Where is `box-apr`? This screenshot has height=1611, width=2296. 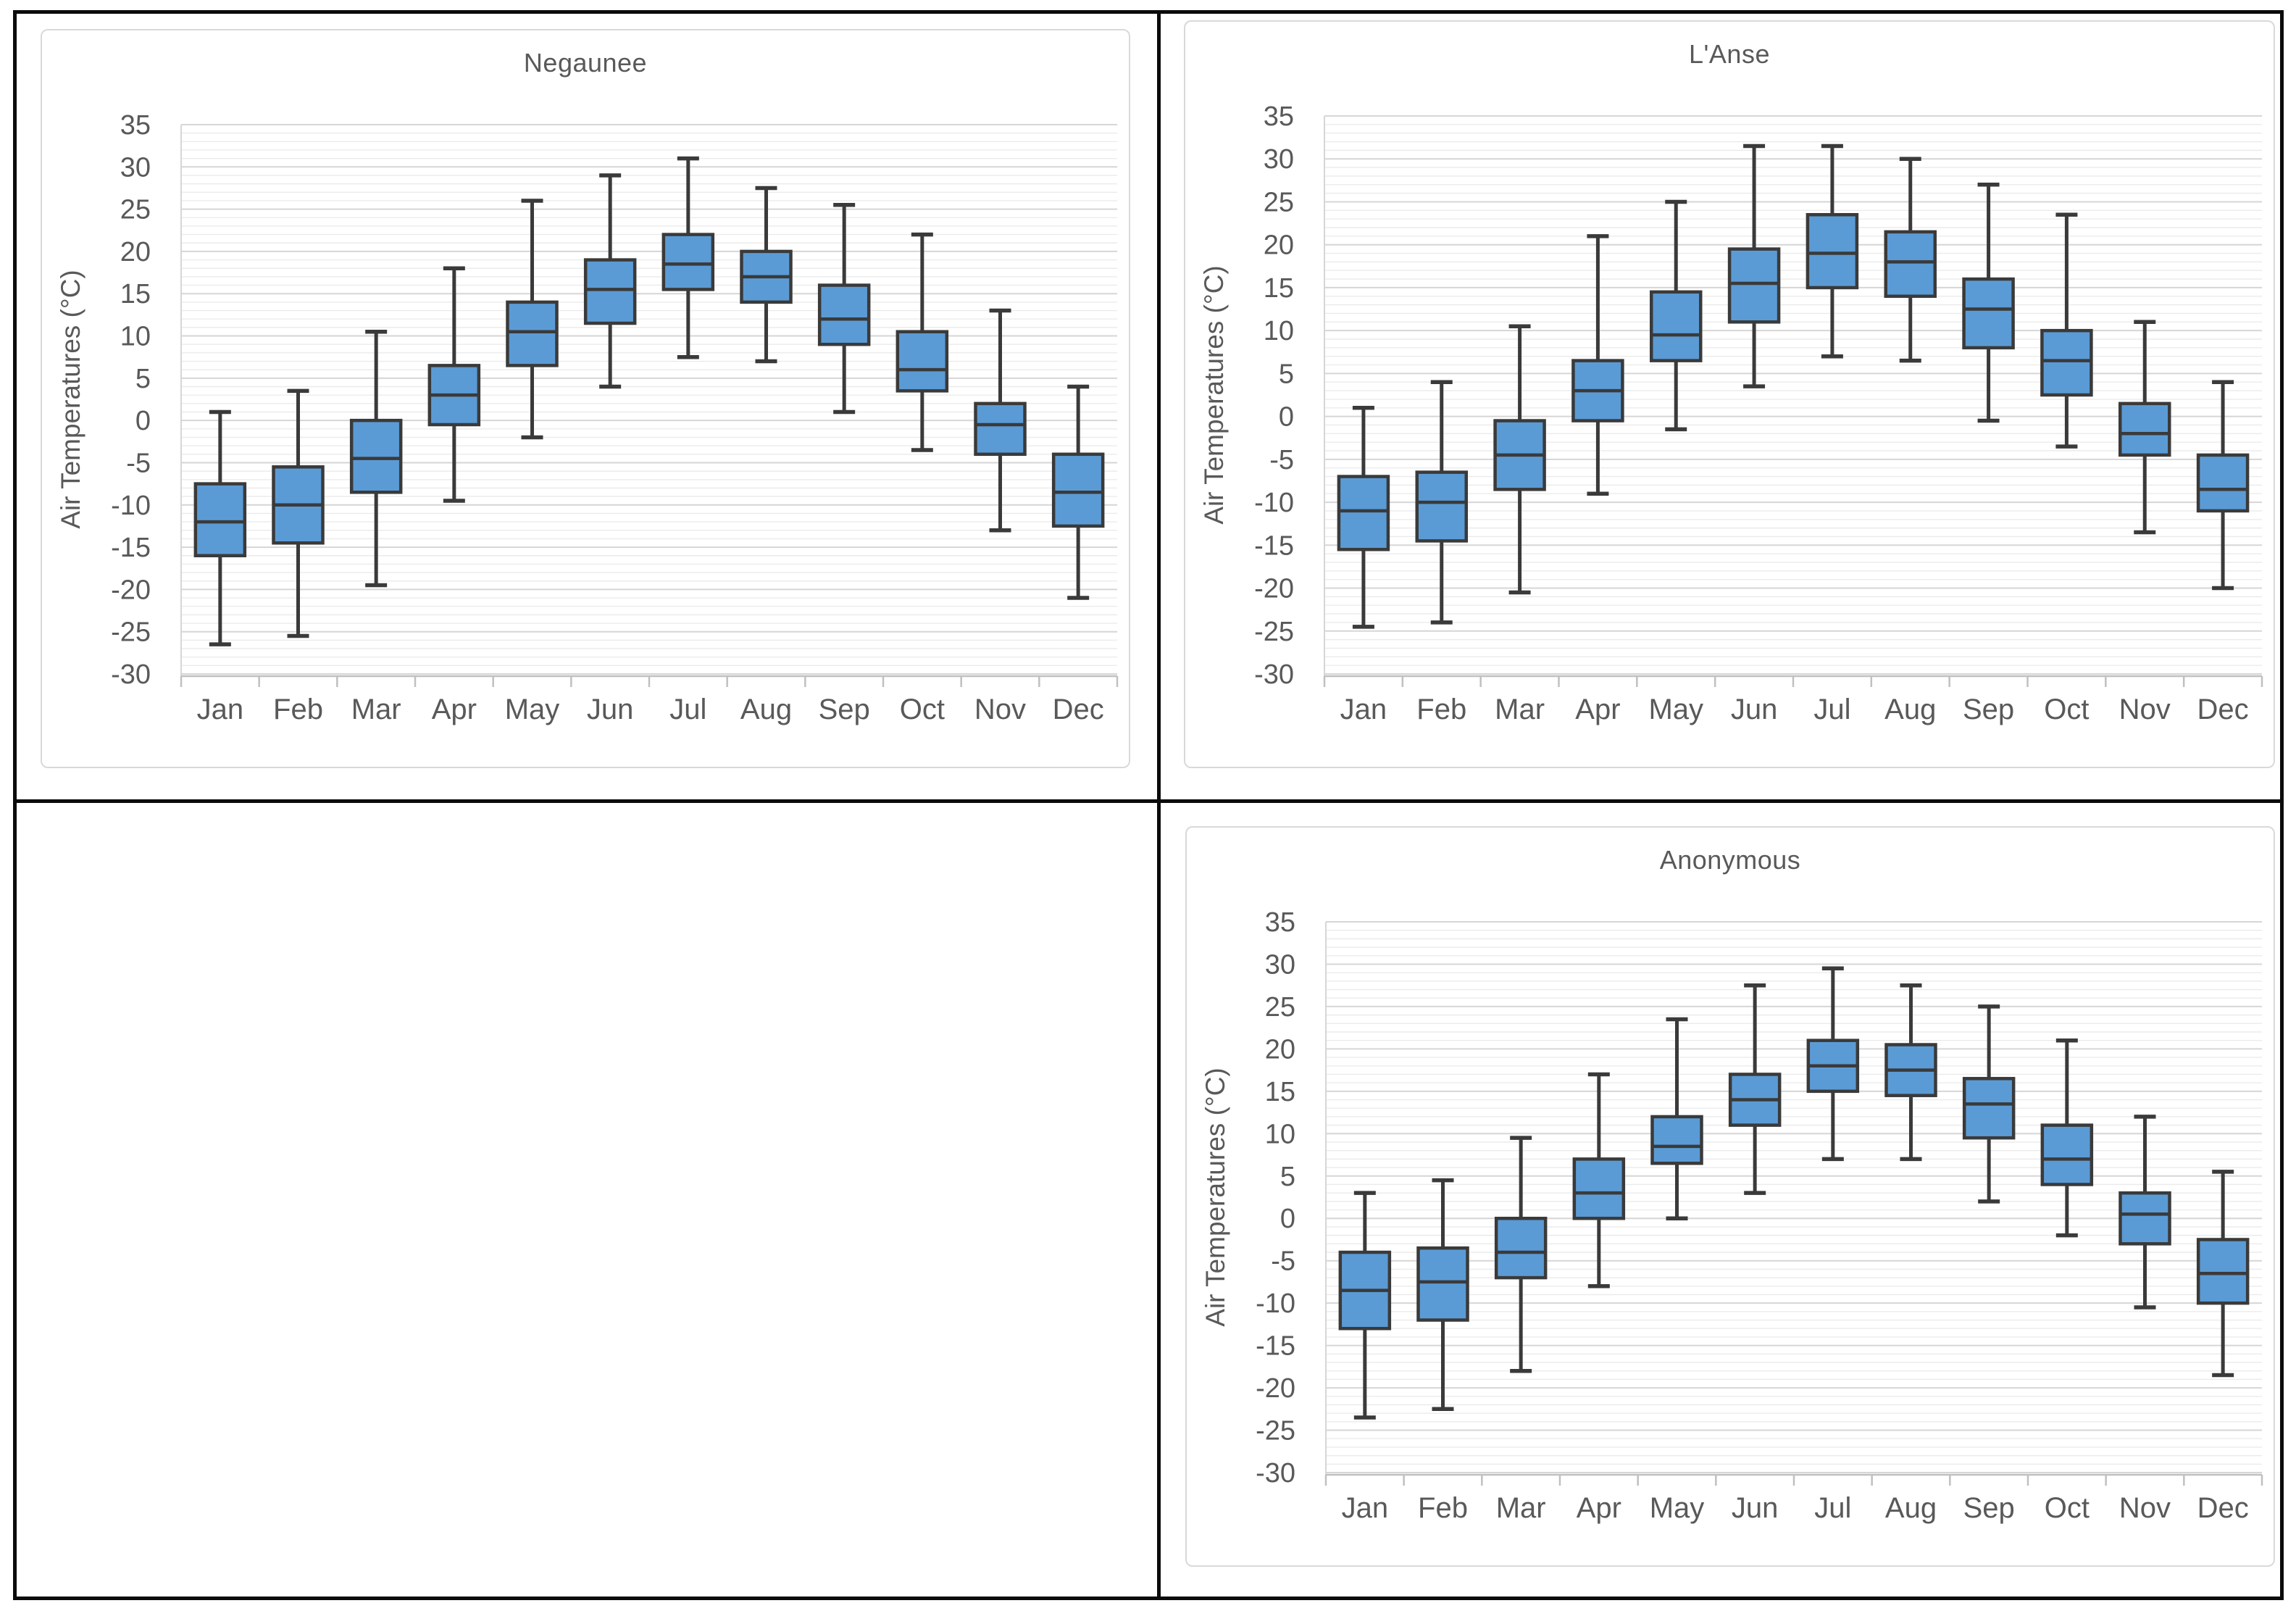
box-apr is located at coordinates (1597, 365).